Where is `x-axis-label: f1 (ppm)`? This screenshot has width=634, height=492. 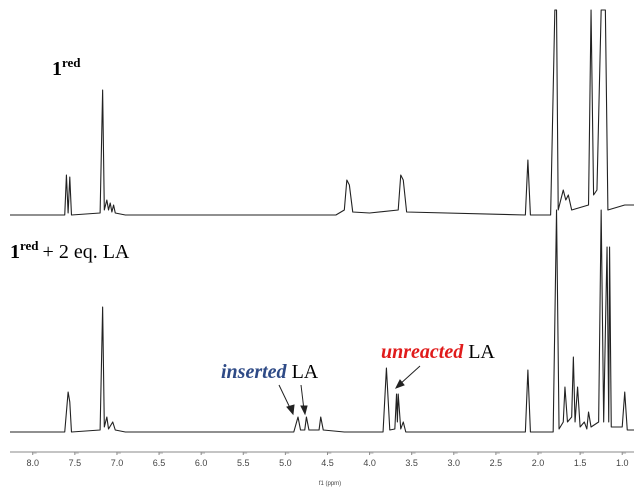
x-axis-label: f1 (ppm) is located at coordinates (330, 484).